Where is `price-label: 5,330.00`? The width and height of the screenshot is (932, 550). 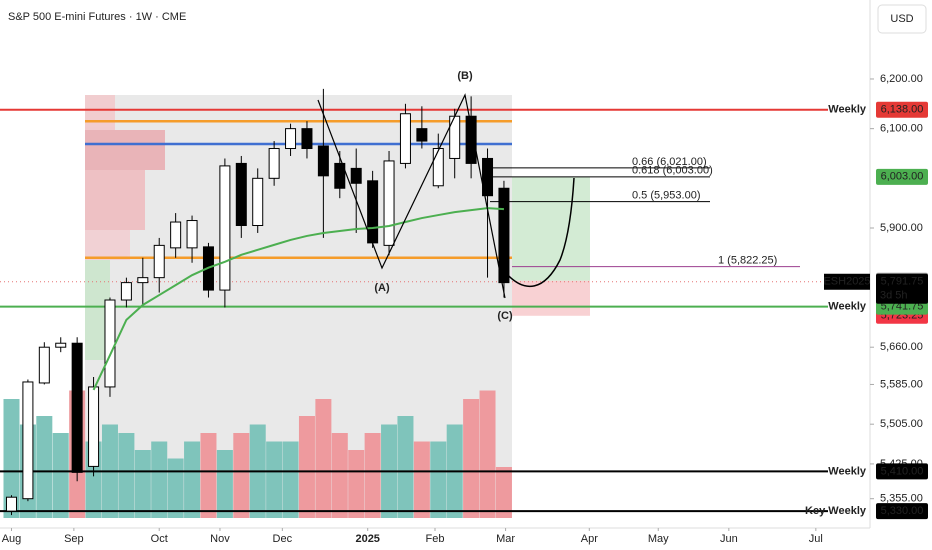 price-label: 5,330.00 is located at coordinates (902, 511).